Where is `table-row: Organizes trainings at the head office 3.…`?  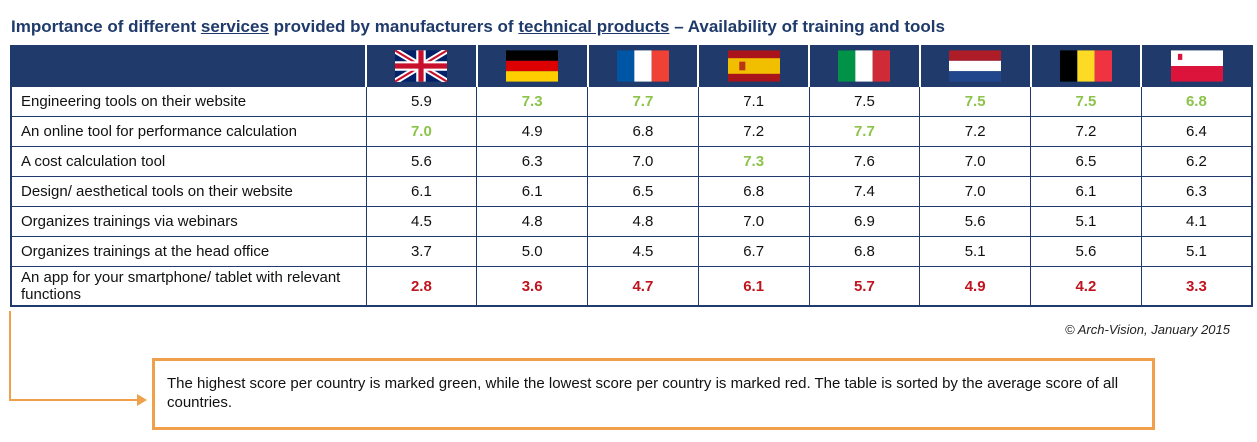
table-row: Organizes trainings at the head office 3.… is located at coordinates (631, 251).